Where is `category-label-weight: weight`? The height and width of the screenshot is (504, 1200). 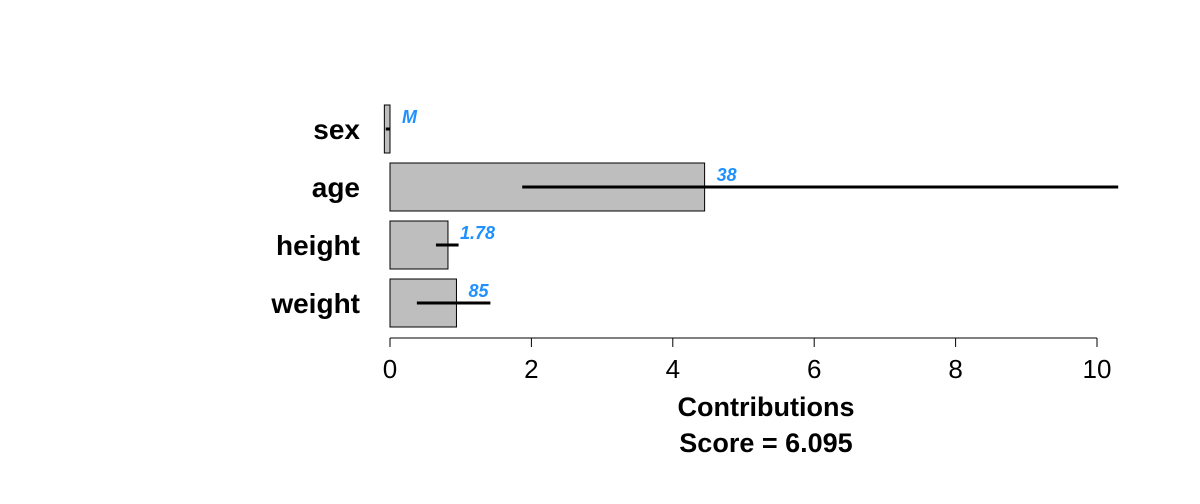
category-label-weight: weight is located at coordinates (315, 303).